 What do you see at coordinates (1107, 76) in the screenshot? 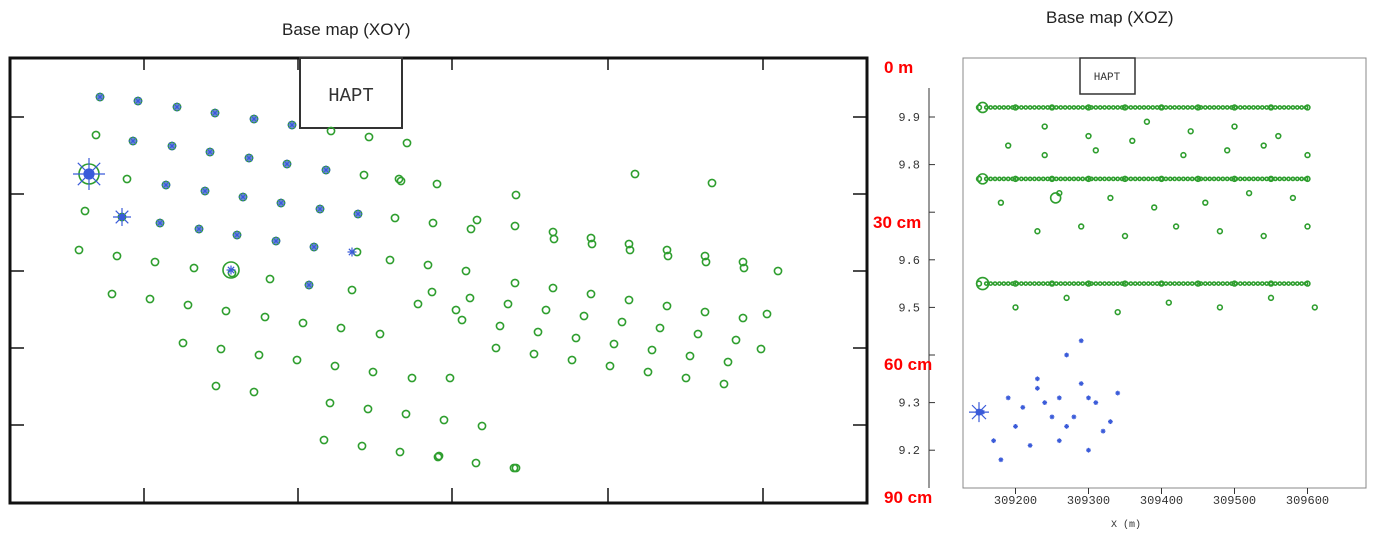
I see `xoz-hapt-box` at bounding box center [1107, 76].